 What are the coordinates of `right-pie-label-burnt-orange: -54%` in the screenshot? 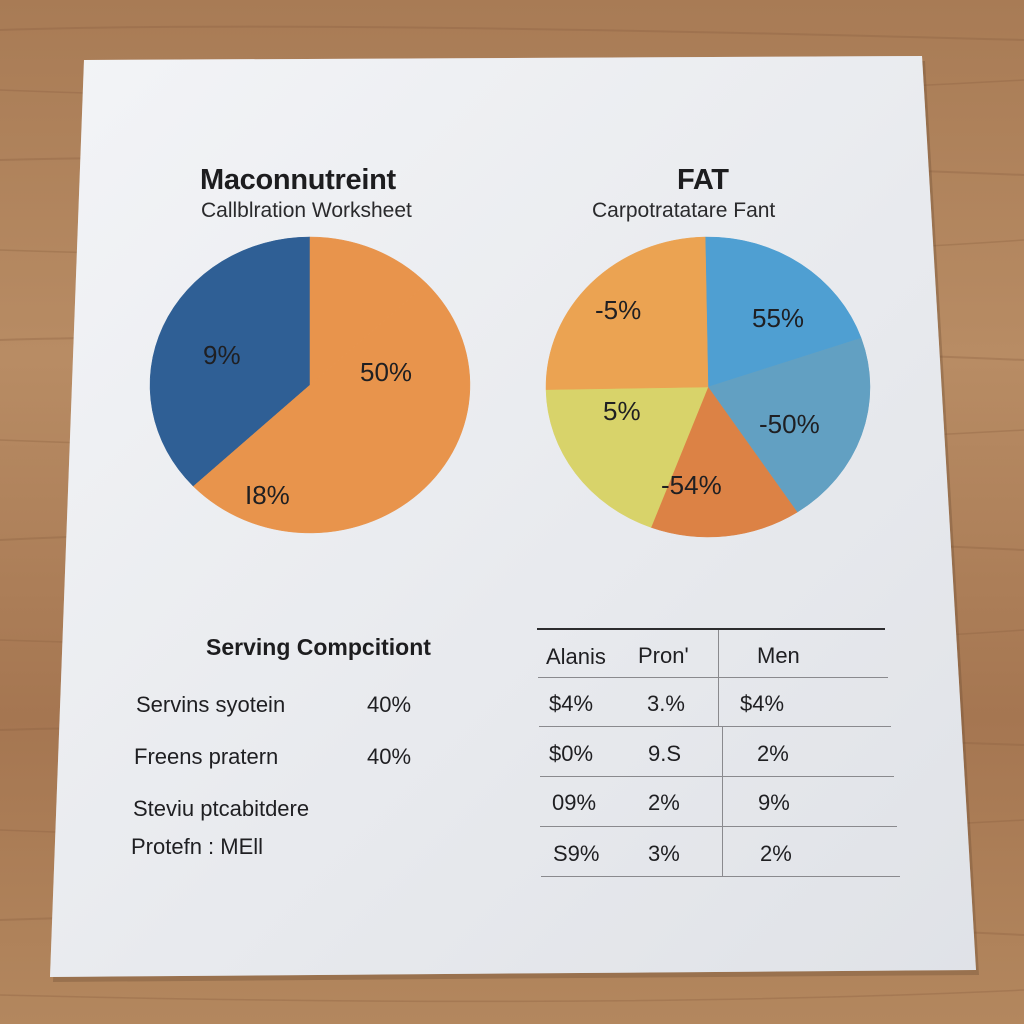 It's located at (691, 485).